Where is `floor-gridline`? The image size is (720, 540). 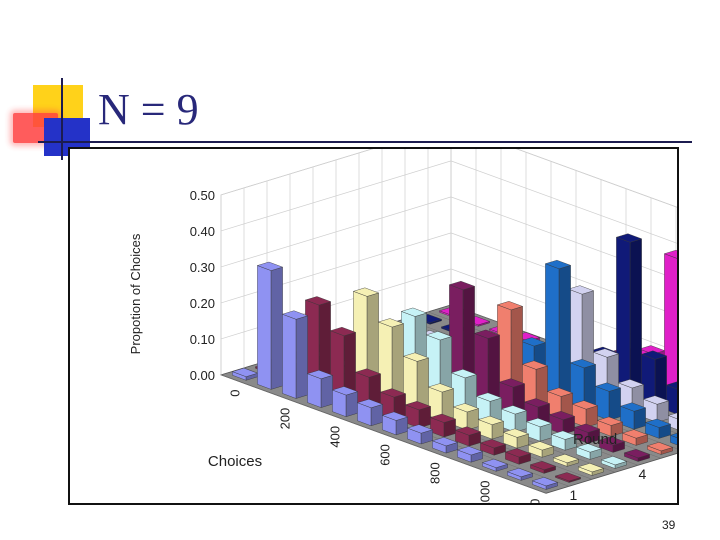
floor-gridline is located at coordinates (383, 434).